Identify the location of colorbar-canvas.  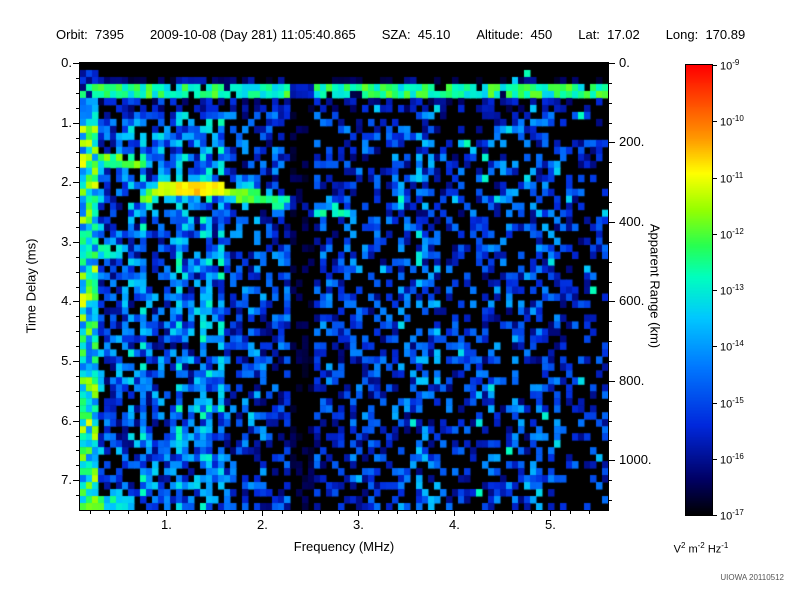
(699, 290).